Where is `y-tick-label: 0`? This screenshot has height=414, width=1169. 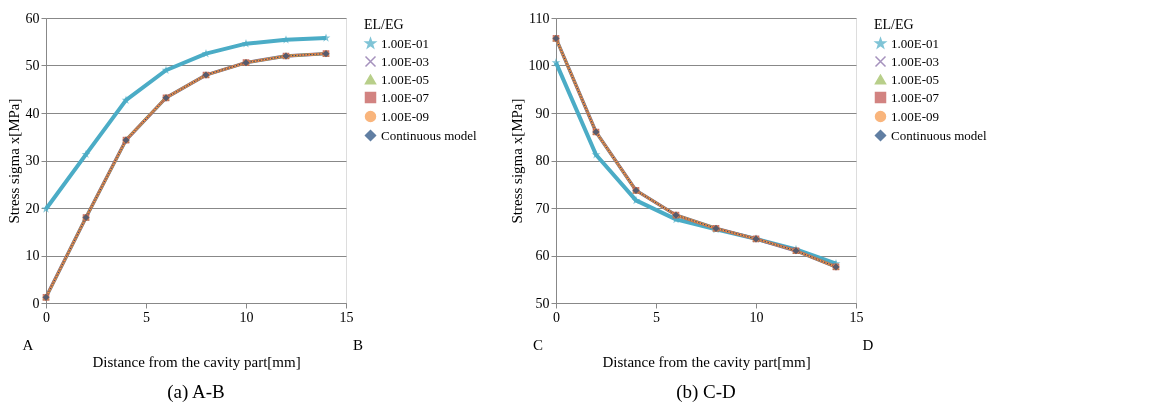
y-tick-label: 0 is located at coordinates (36, 303).